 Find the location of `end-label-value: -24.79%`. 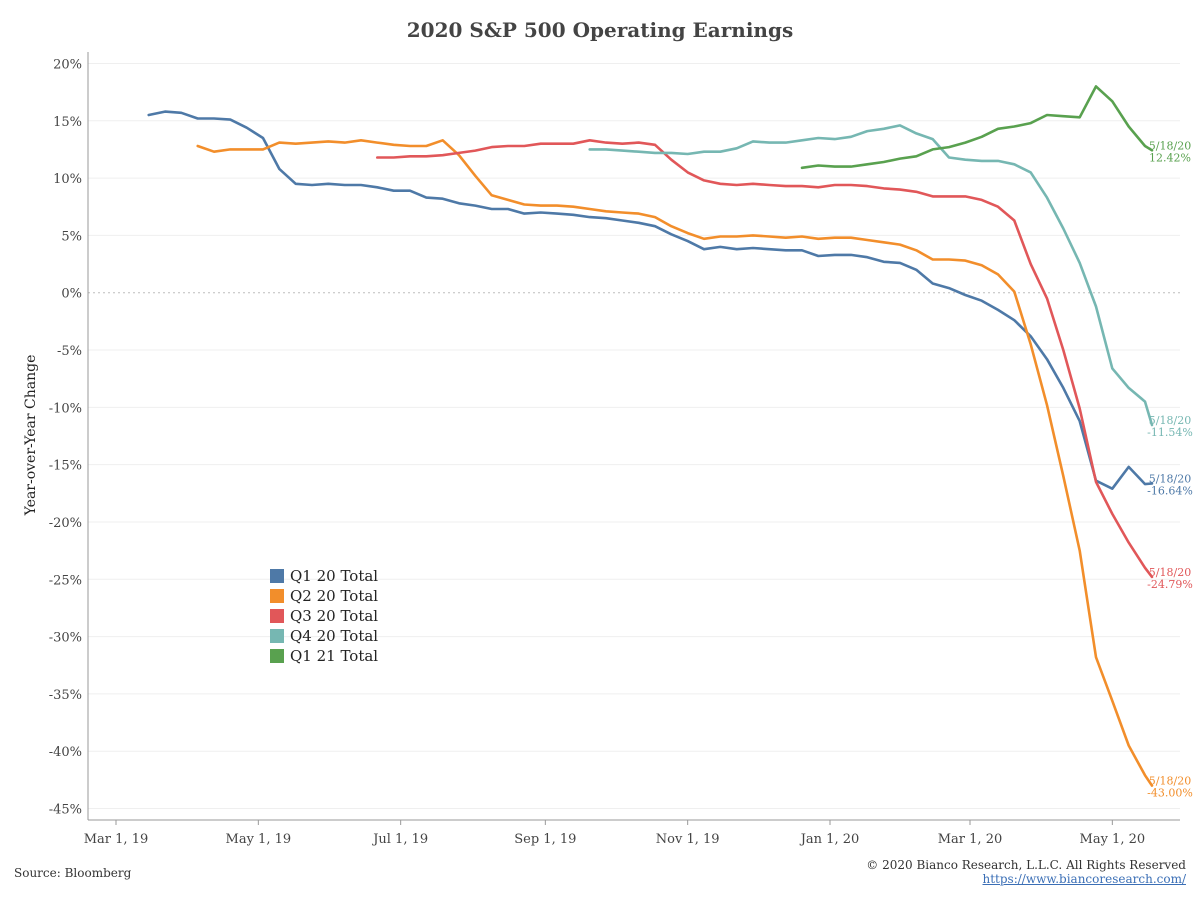

end-label-value: -24.79% is located at coordinates (1170, 584).